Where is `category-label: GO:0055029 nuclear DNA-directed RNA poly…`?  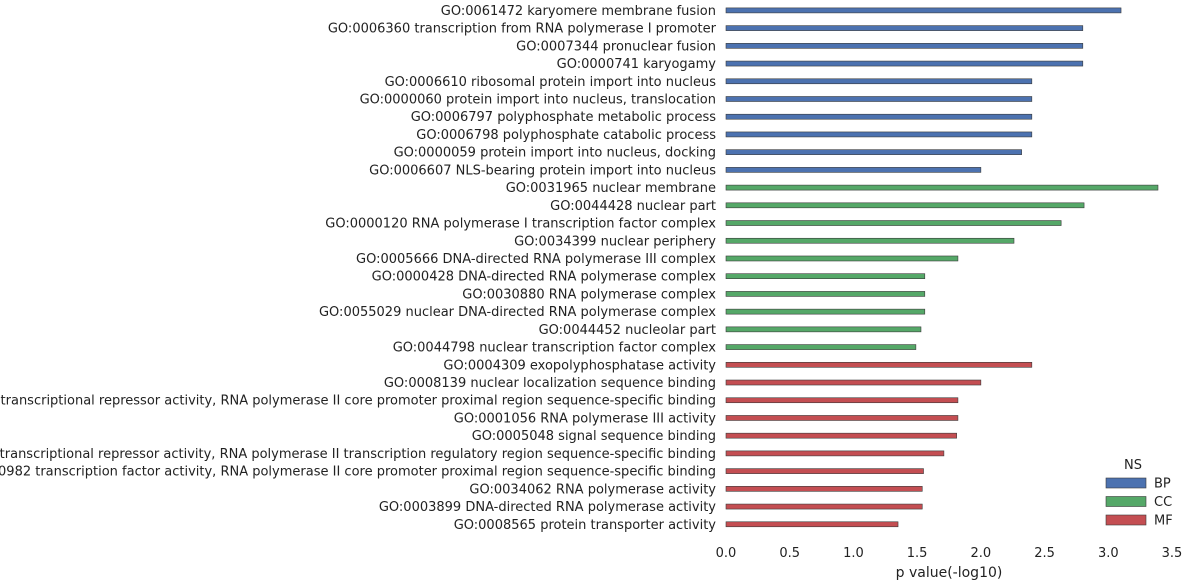 category-label: GO:0055029 nuclear DNA-directed RNA poly… is located at coordinates (517, 312).